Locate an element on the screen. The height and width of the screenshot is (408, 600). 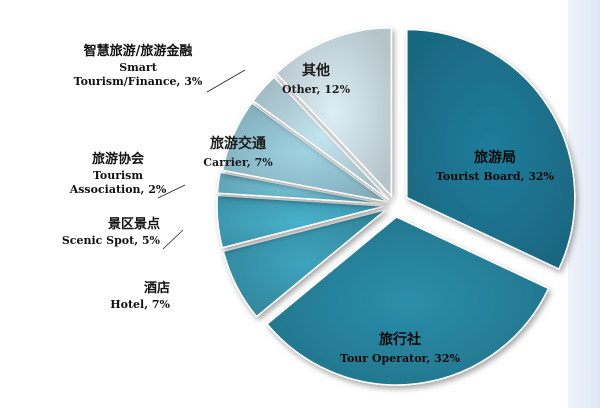
slice-label-zh-scenic-spot: 景区景点 is located at coordinates (134, 224).